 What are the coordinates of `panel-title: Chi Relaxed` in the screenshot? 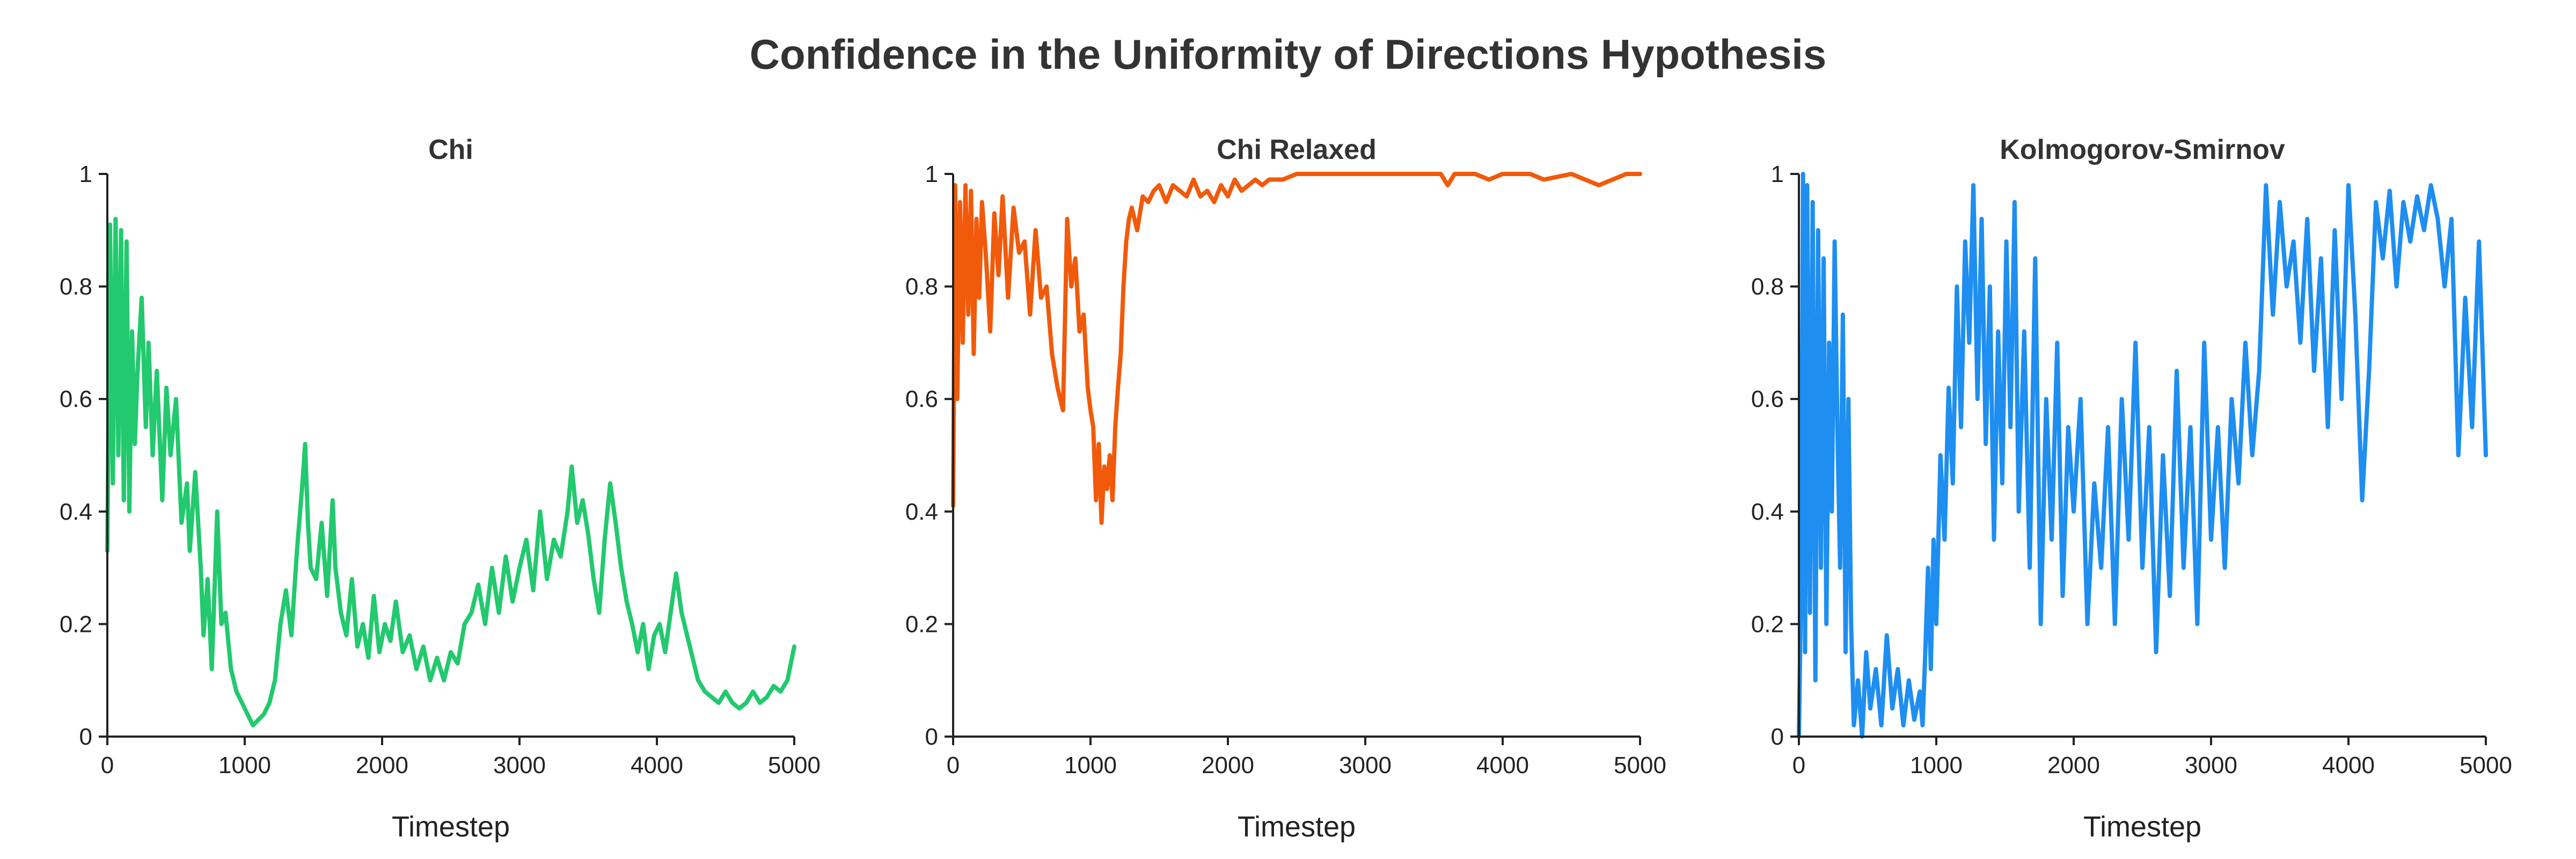 It's located at (1297, 149).